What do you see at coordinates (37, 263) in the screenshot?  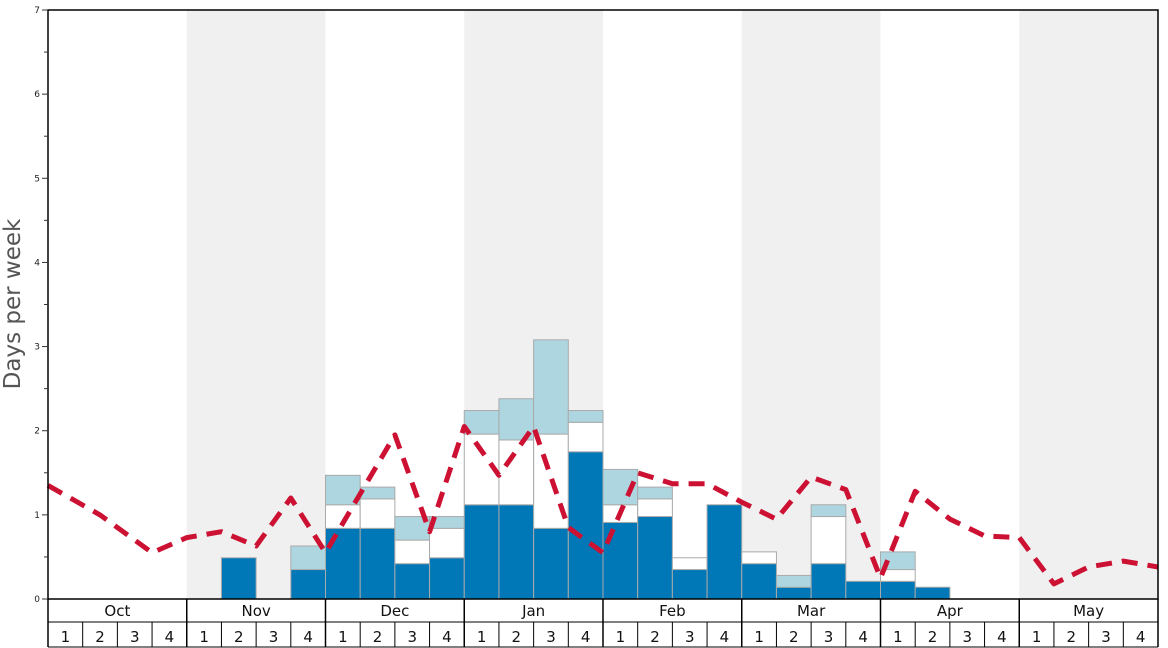 I see `y-tick-label: 4` at bounding box center [37, 263].